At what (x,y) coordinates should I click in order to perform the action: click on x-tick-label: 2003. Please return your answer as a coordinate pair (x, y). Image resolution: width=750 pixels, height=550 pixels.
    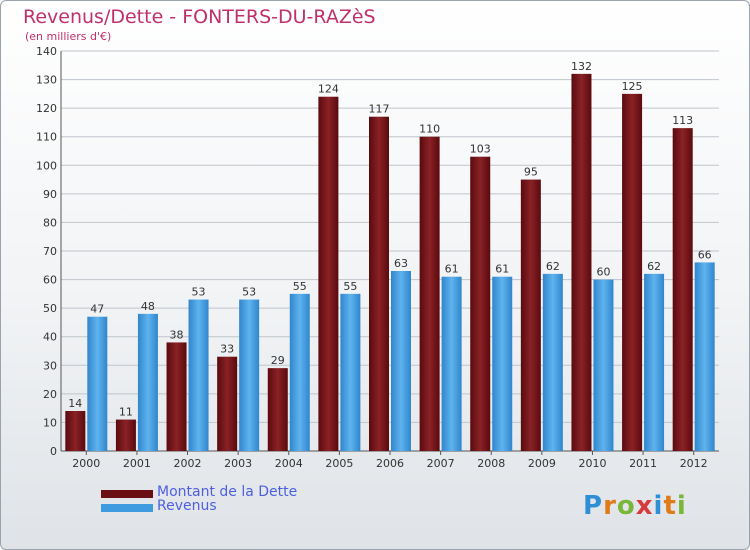
    Looking at the image, I should click on (238, 463).